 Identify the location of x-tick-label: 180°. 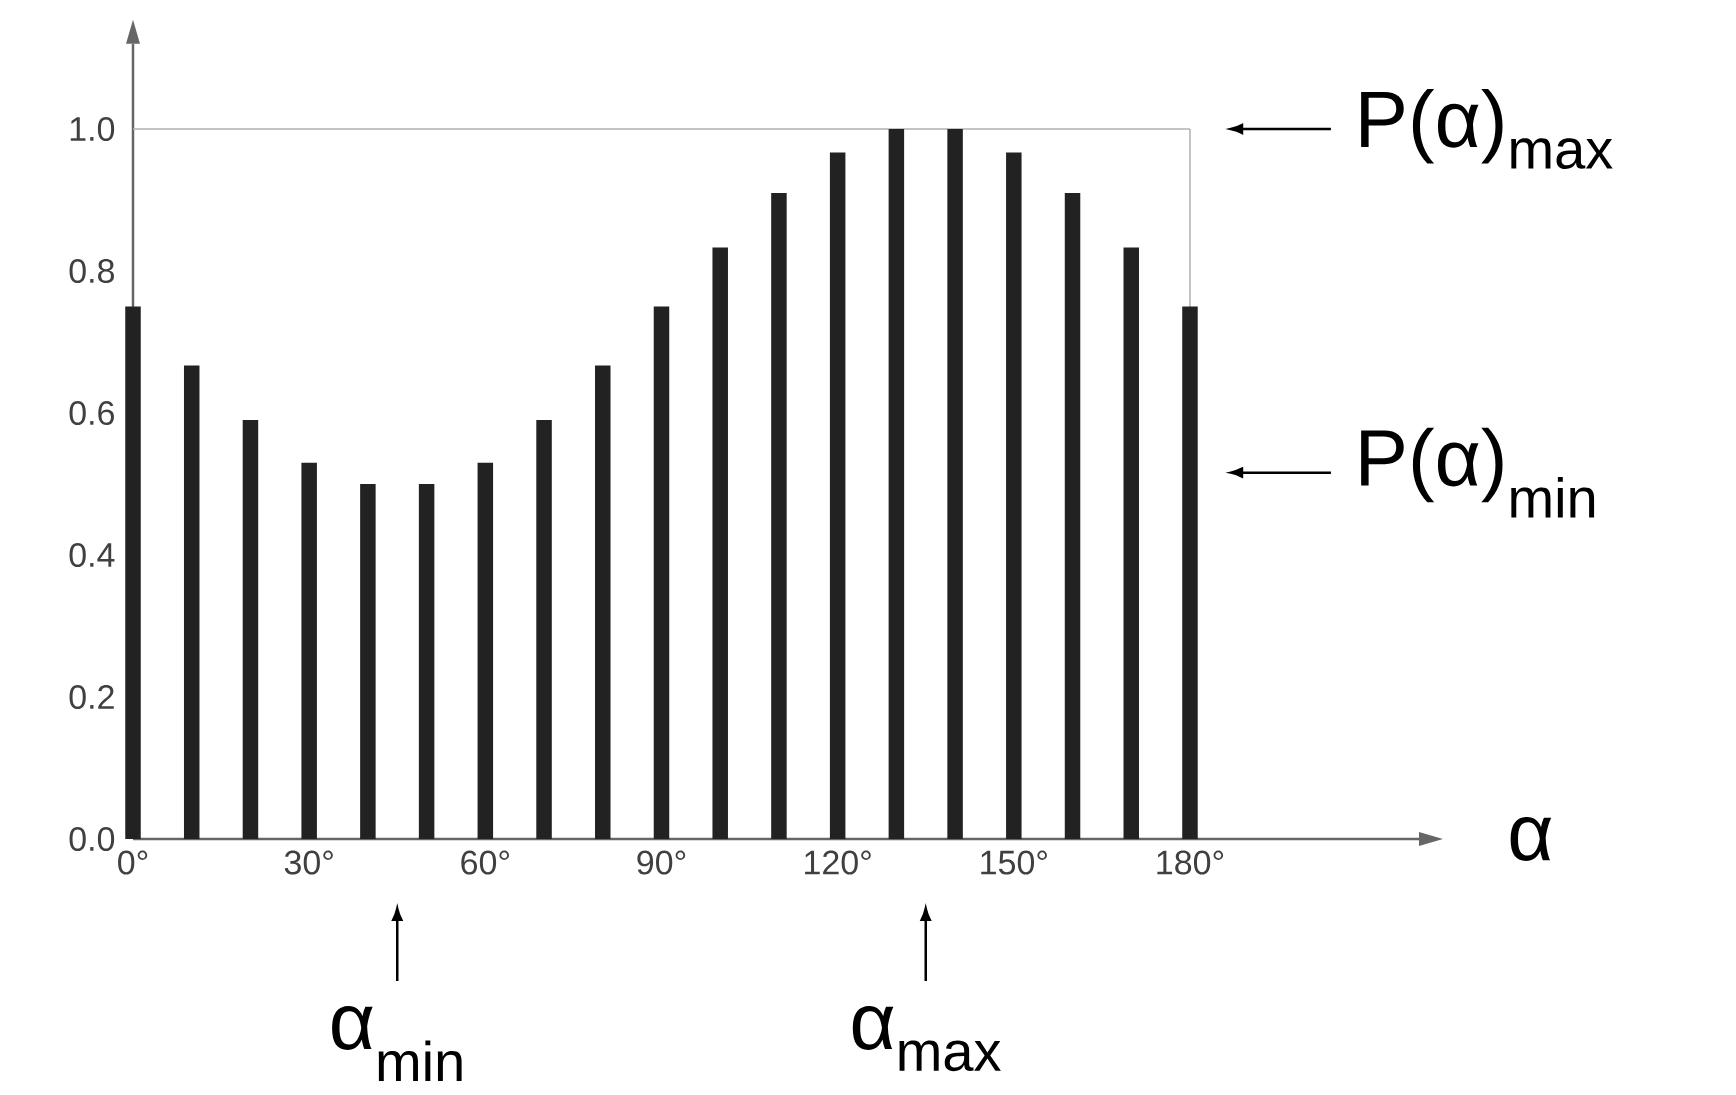
(1190, 862).